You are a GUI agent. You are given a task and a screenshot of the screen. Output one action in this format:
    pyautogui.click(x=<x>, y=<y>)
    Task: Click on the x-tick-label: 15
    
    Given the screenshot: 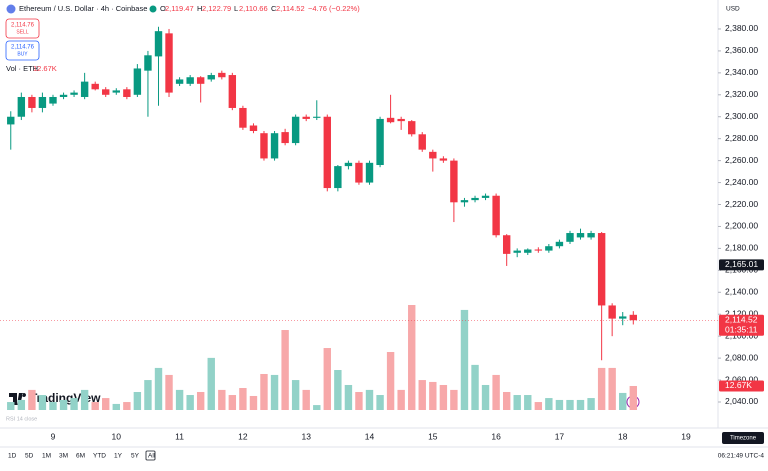 What is the action you would take?
    pyautogui.click(x=433, y=436)
    